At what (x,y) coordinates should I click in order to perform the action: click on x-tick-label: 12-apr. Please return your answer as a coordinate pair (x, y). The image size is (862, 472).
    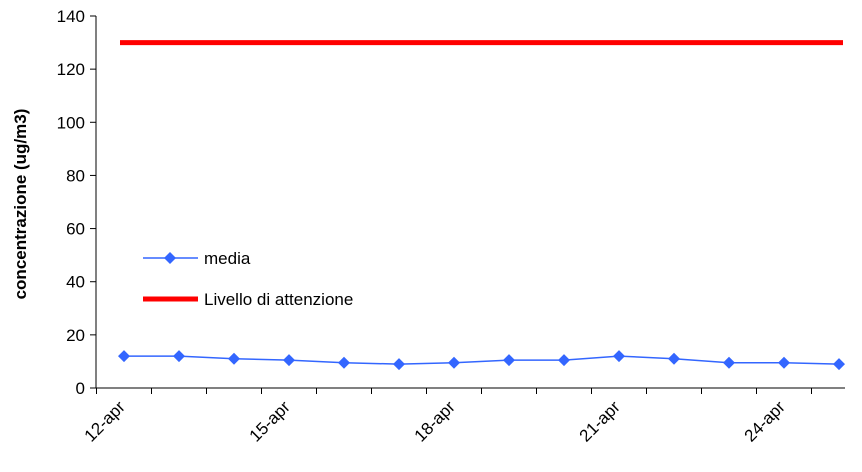
    Looking at the image, I should click on (105, 421).